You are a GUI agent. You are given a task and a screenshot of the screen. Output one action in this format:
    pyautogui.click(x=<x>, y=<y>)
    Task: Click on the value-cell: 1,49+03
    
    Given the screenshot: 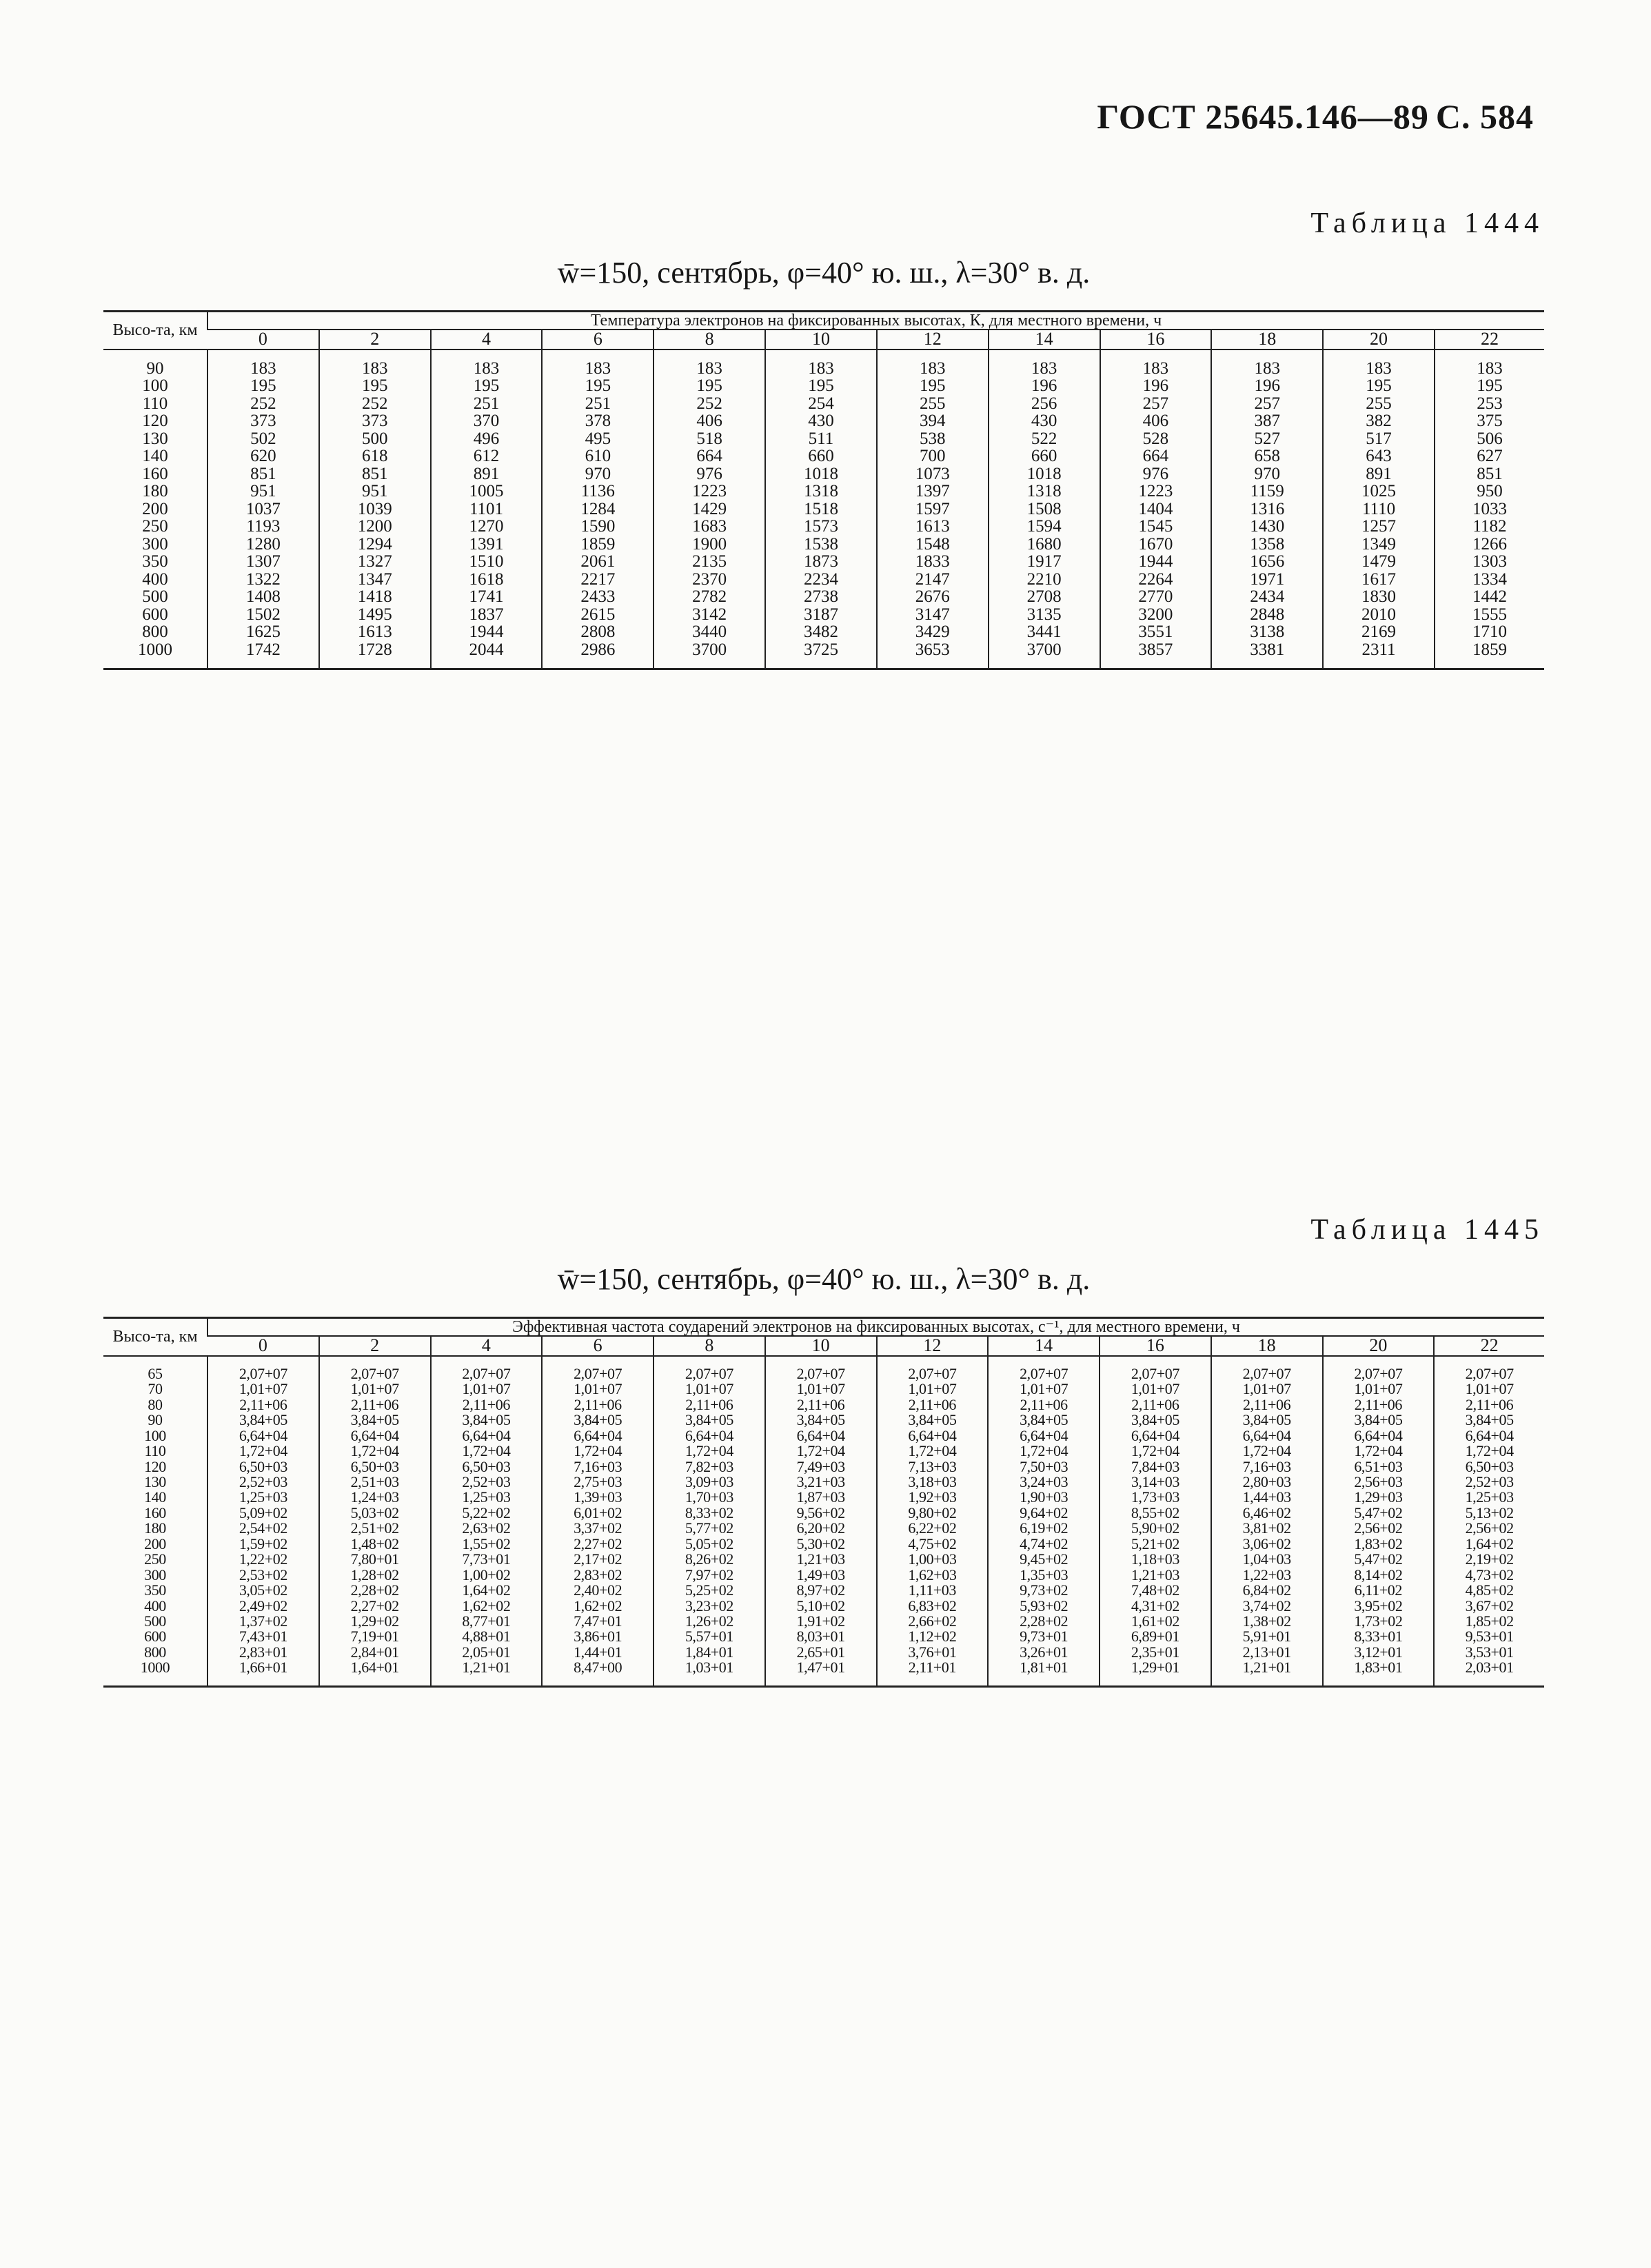 What is the action you would take?
    pyautogui.click(x=820, y=1575)
    